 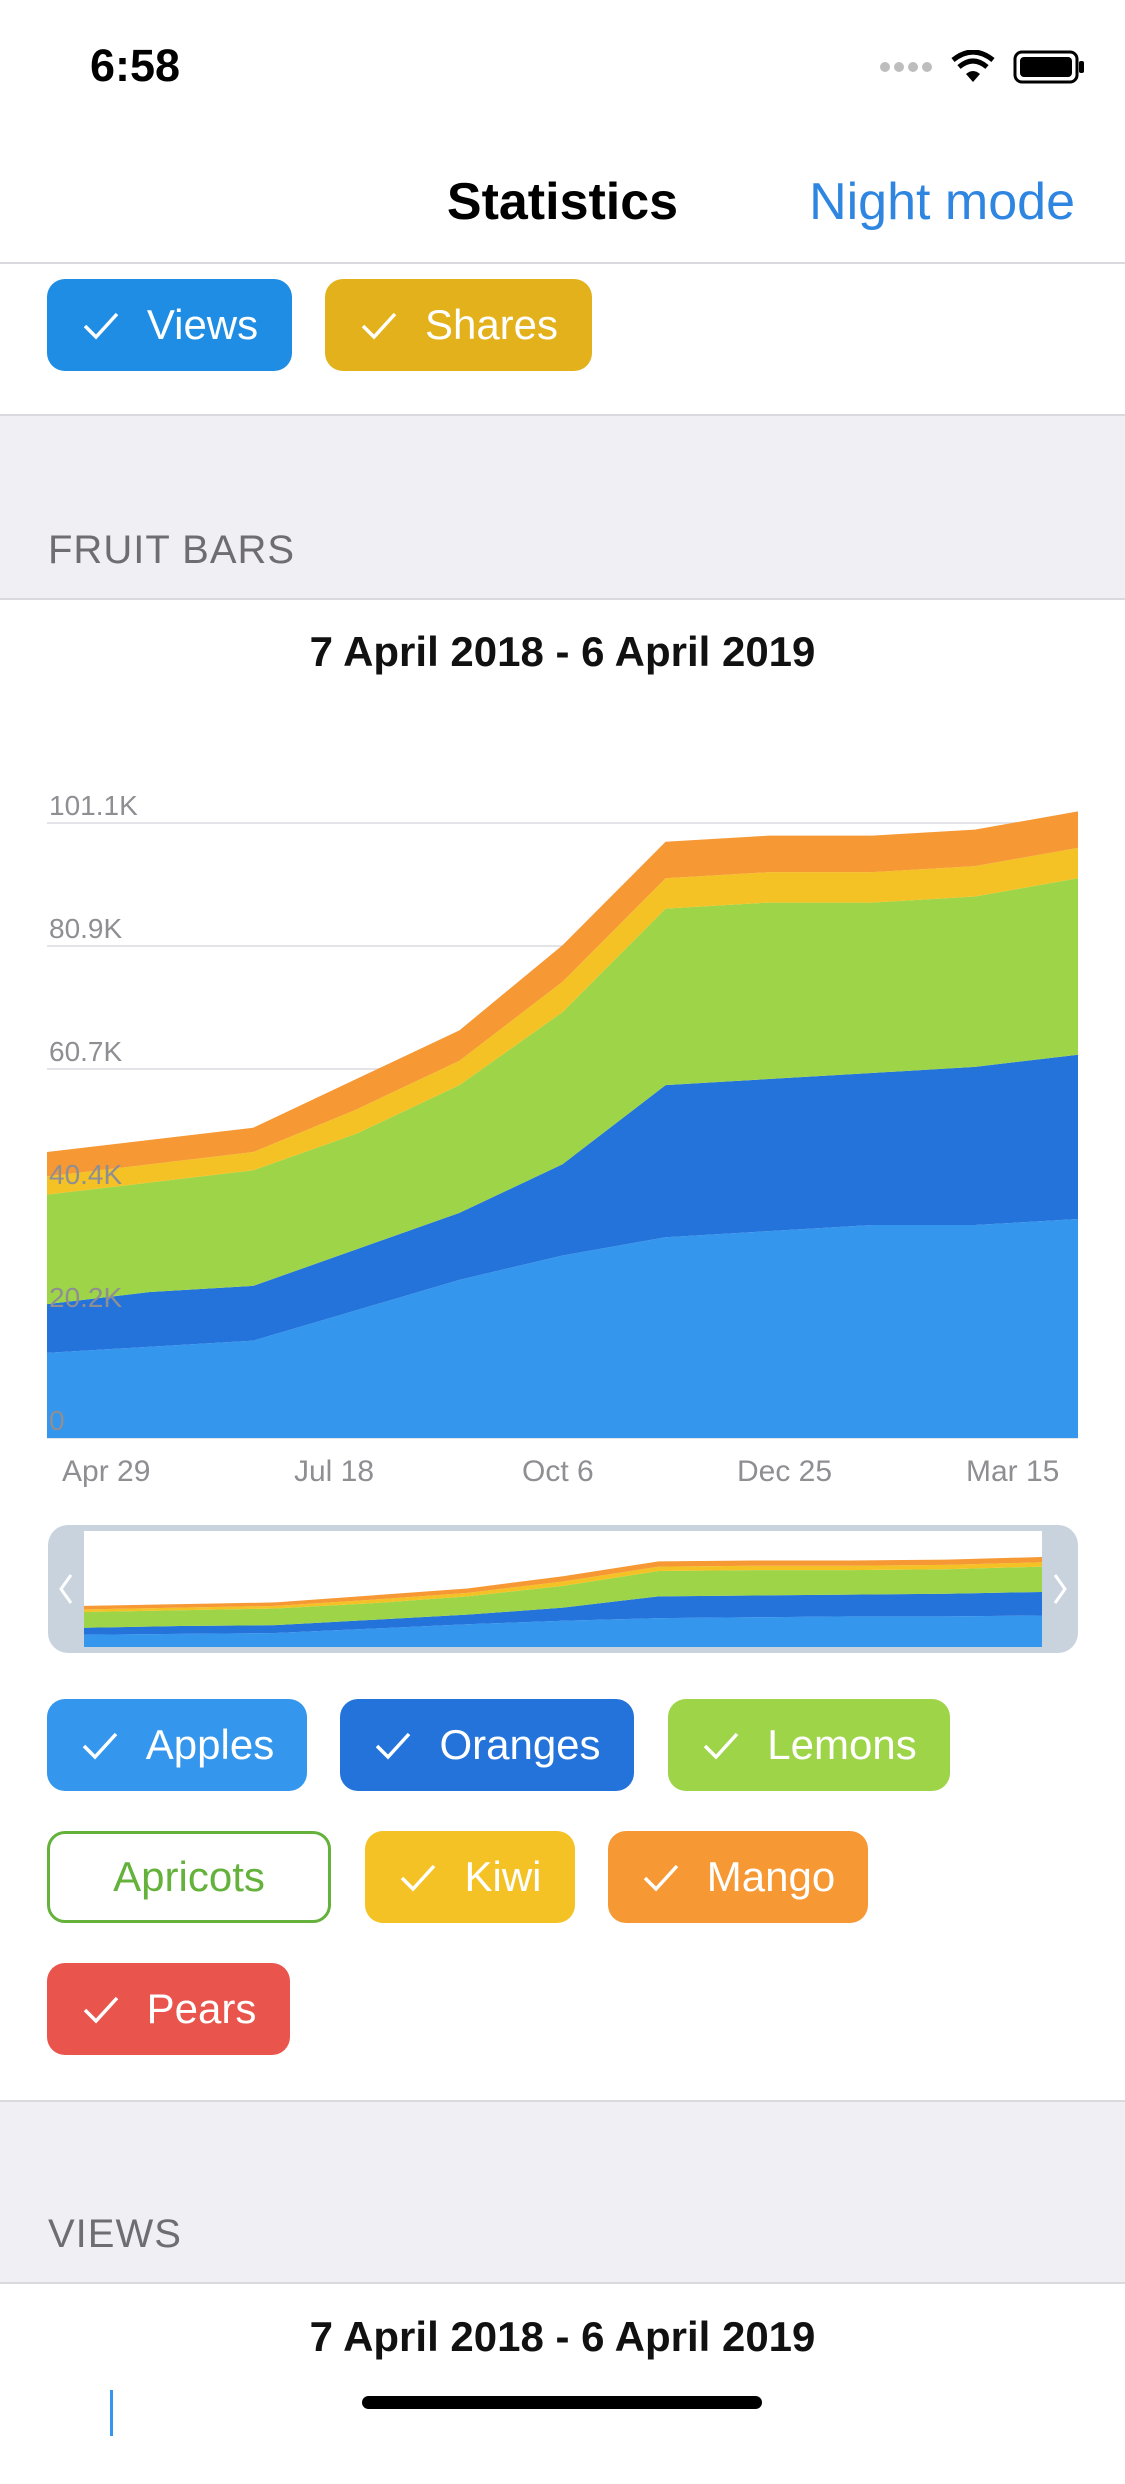 I want to click on views-date-range: 7 April 2018 - 6 April 2019, so click(x=562, y=2337).